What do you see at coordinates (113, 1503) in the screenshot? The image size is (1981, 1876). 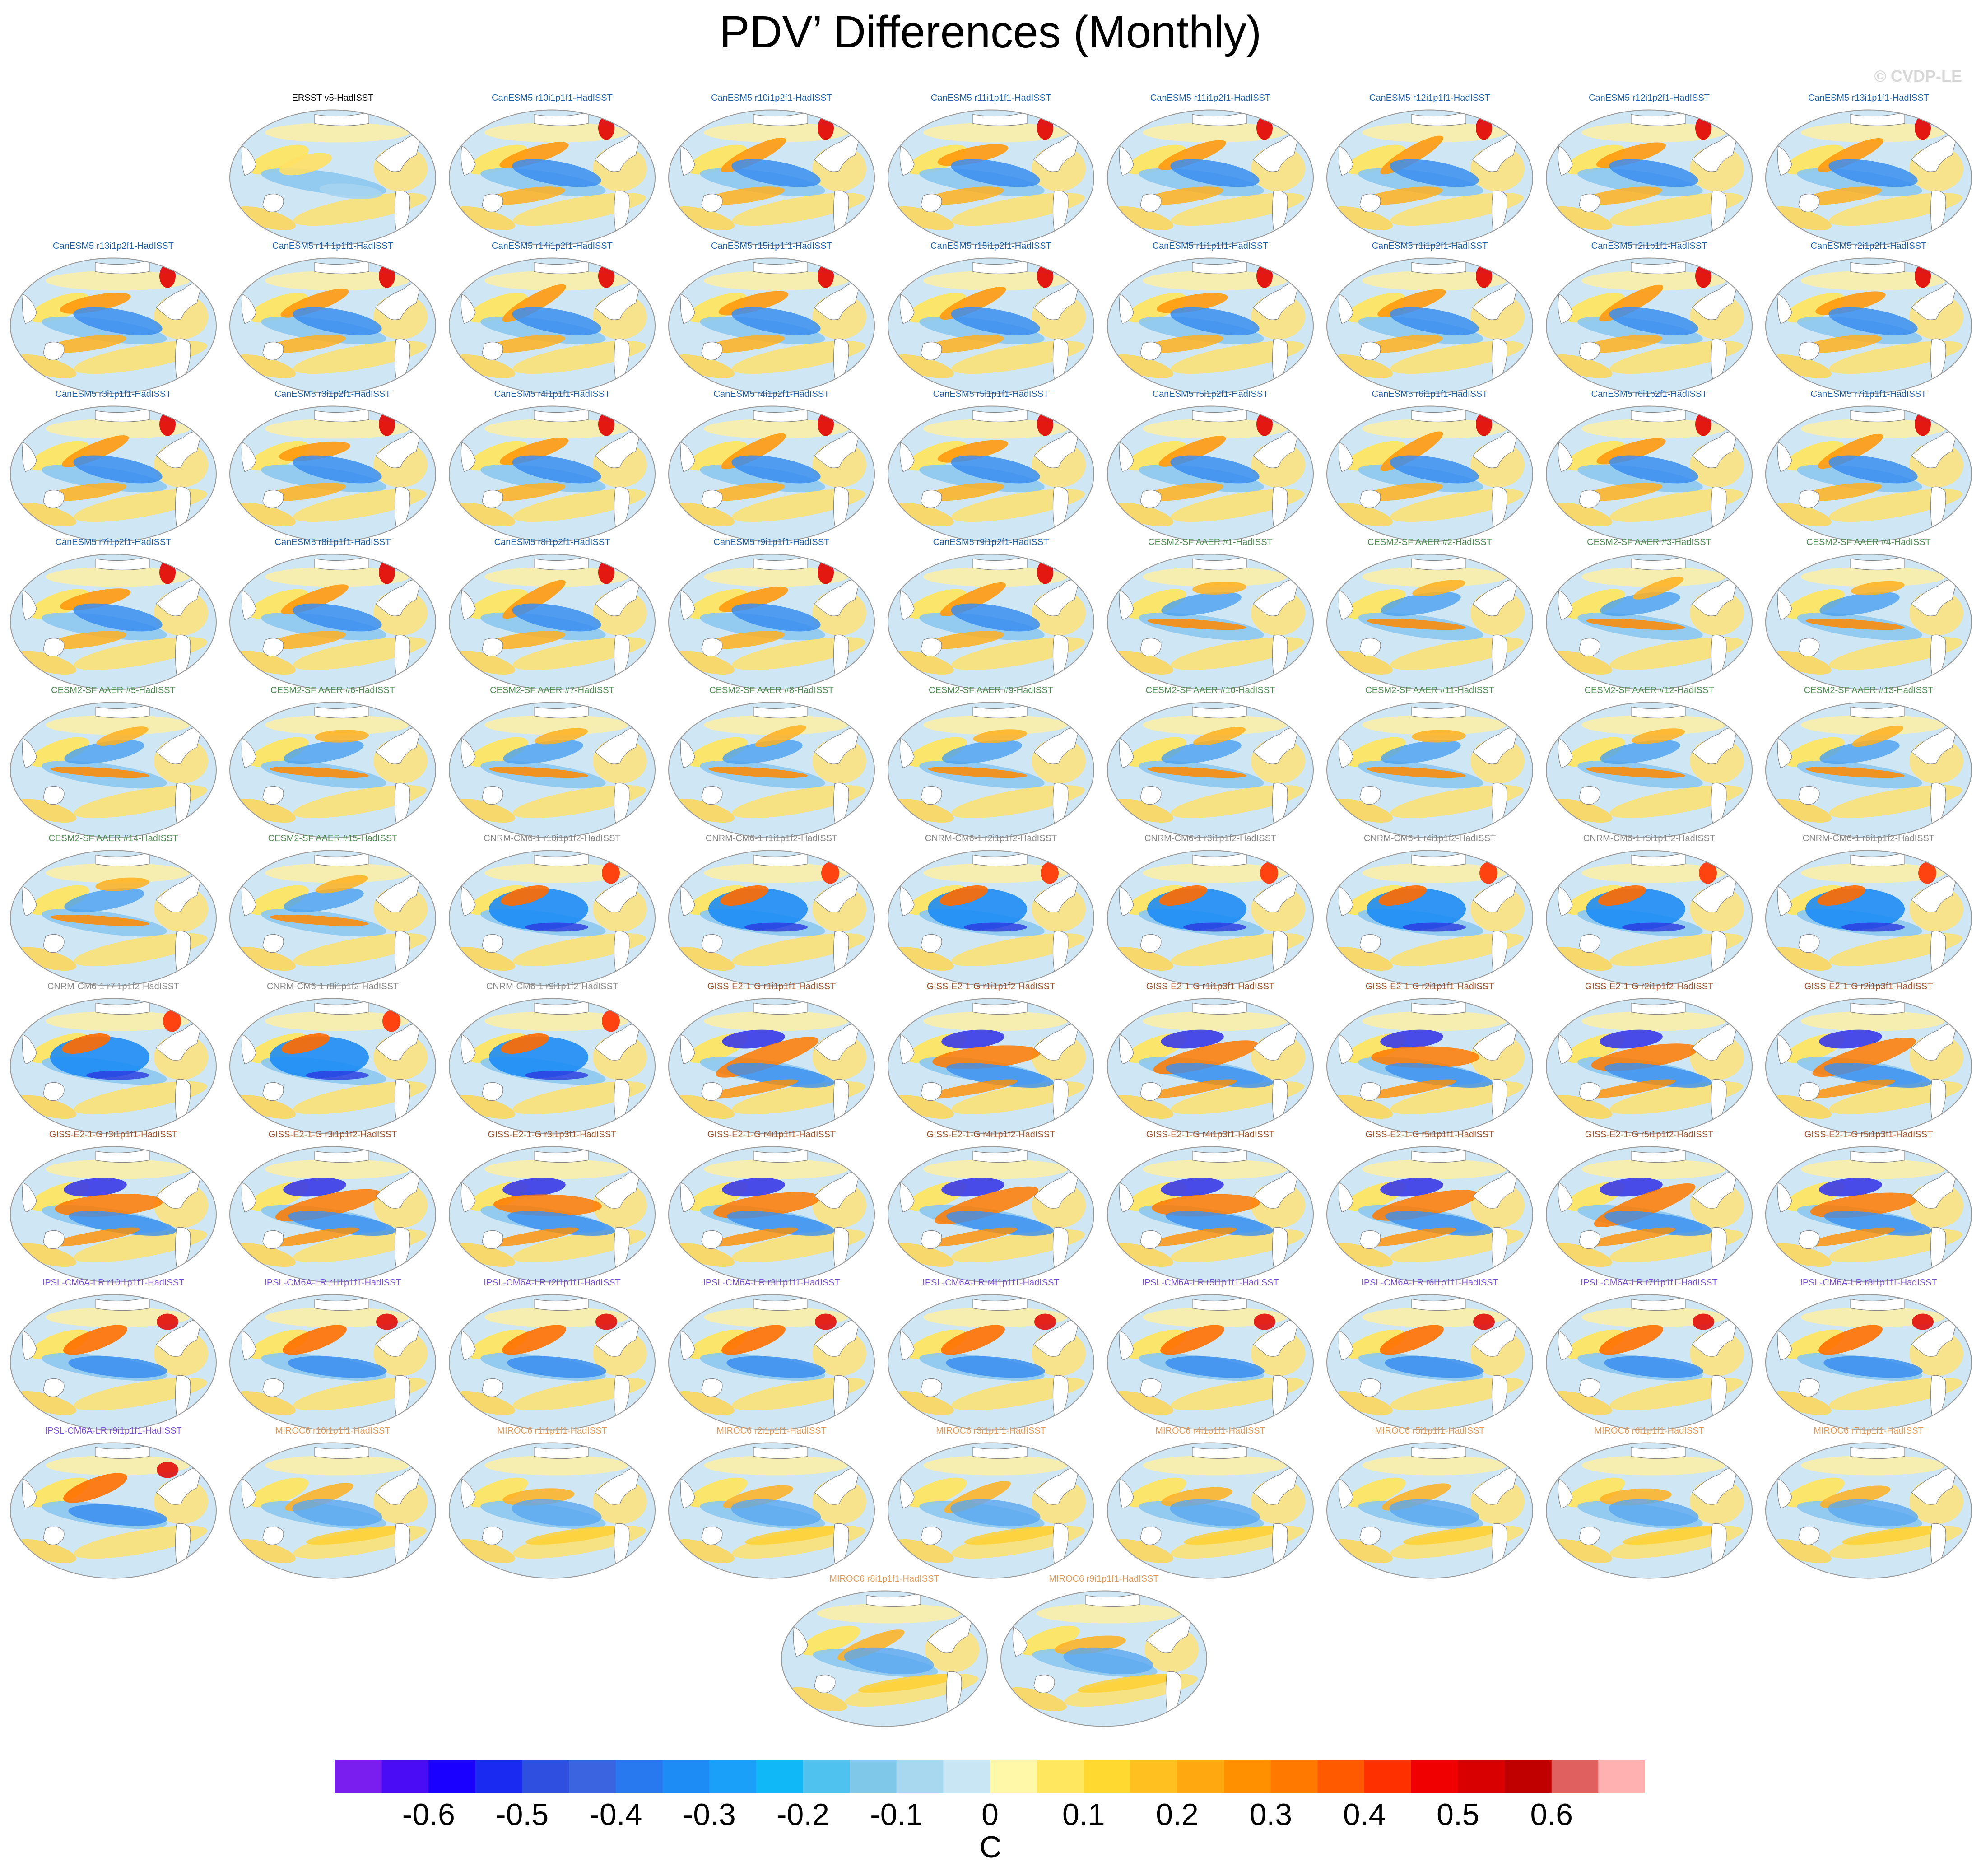 I see `map-panel: IPSL-CM6A-LR r9i1p1f1-HadISST` at bounding box center [113, 1503].